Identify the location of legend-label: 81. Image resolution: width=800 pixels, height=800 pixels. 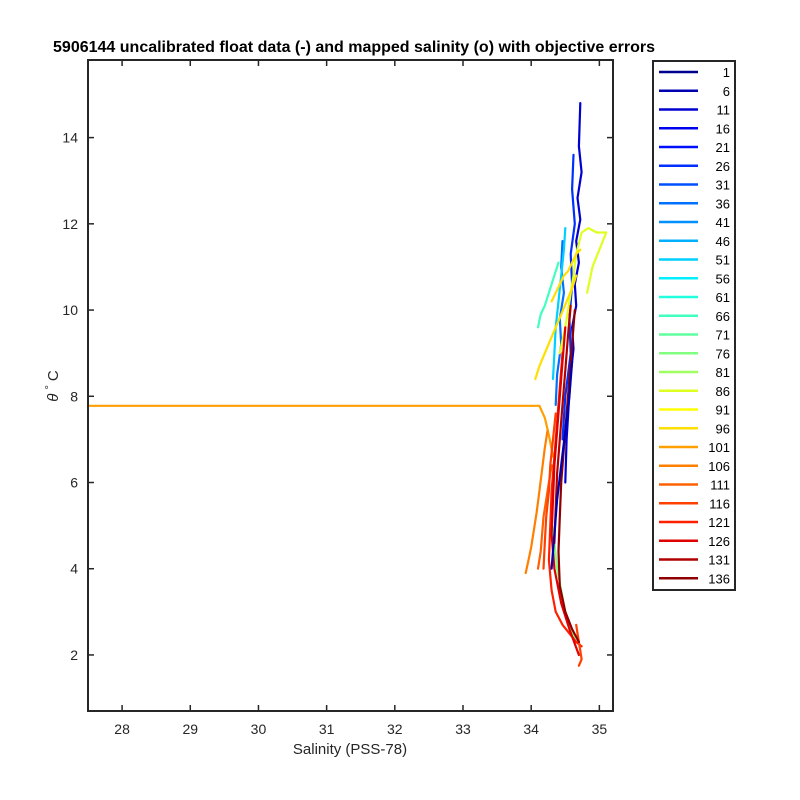
(723, 372).